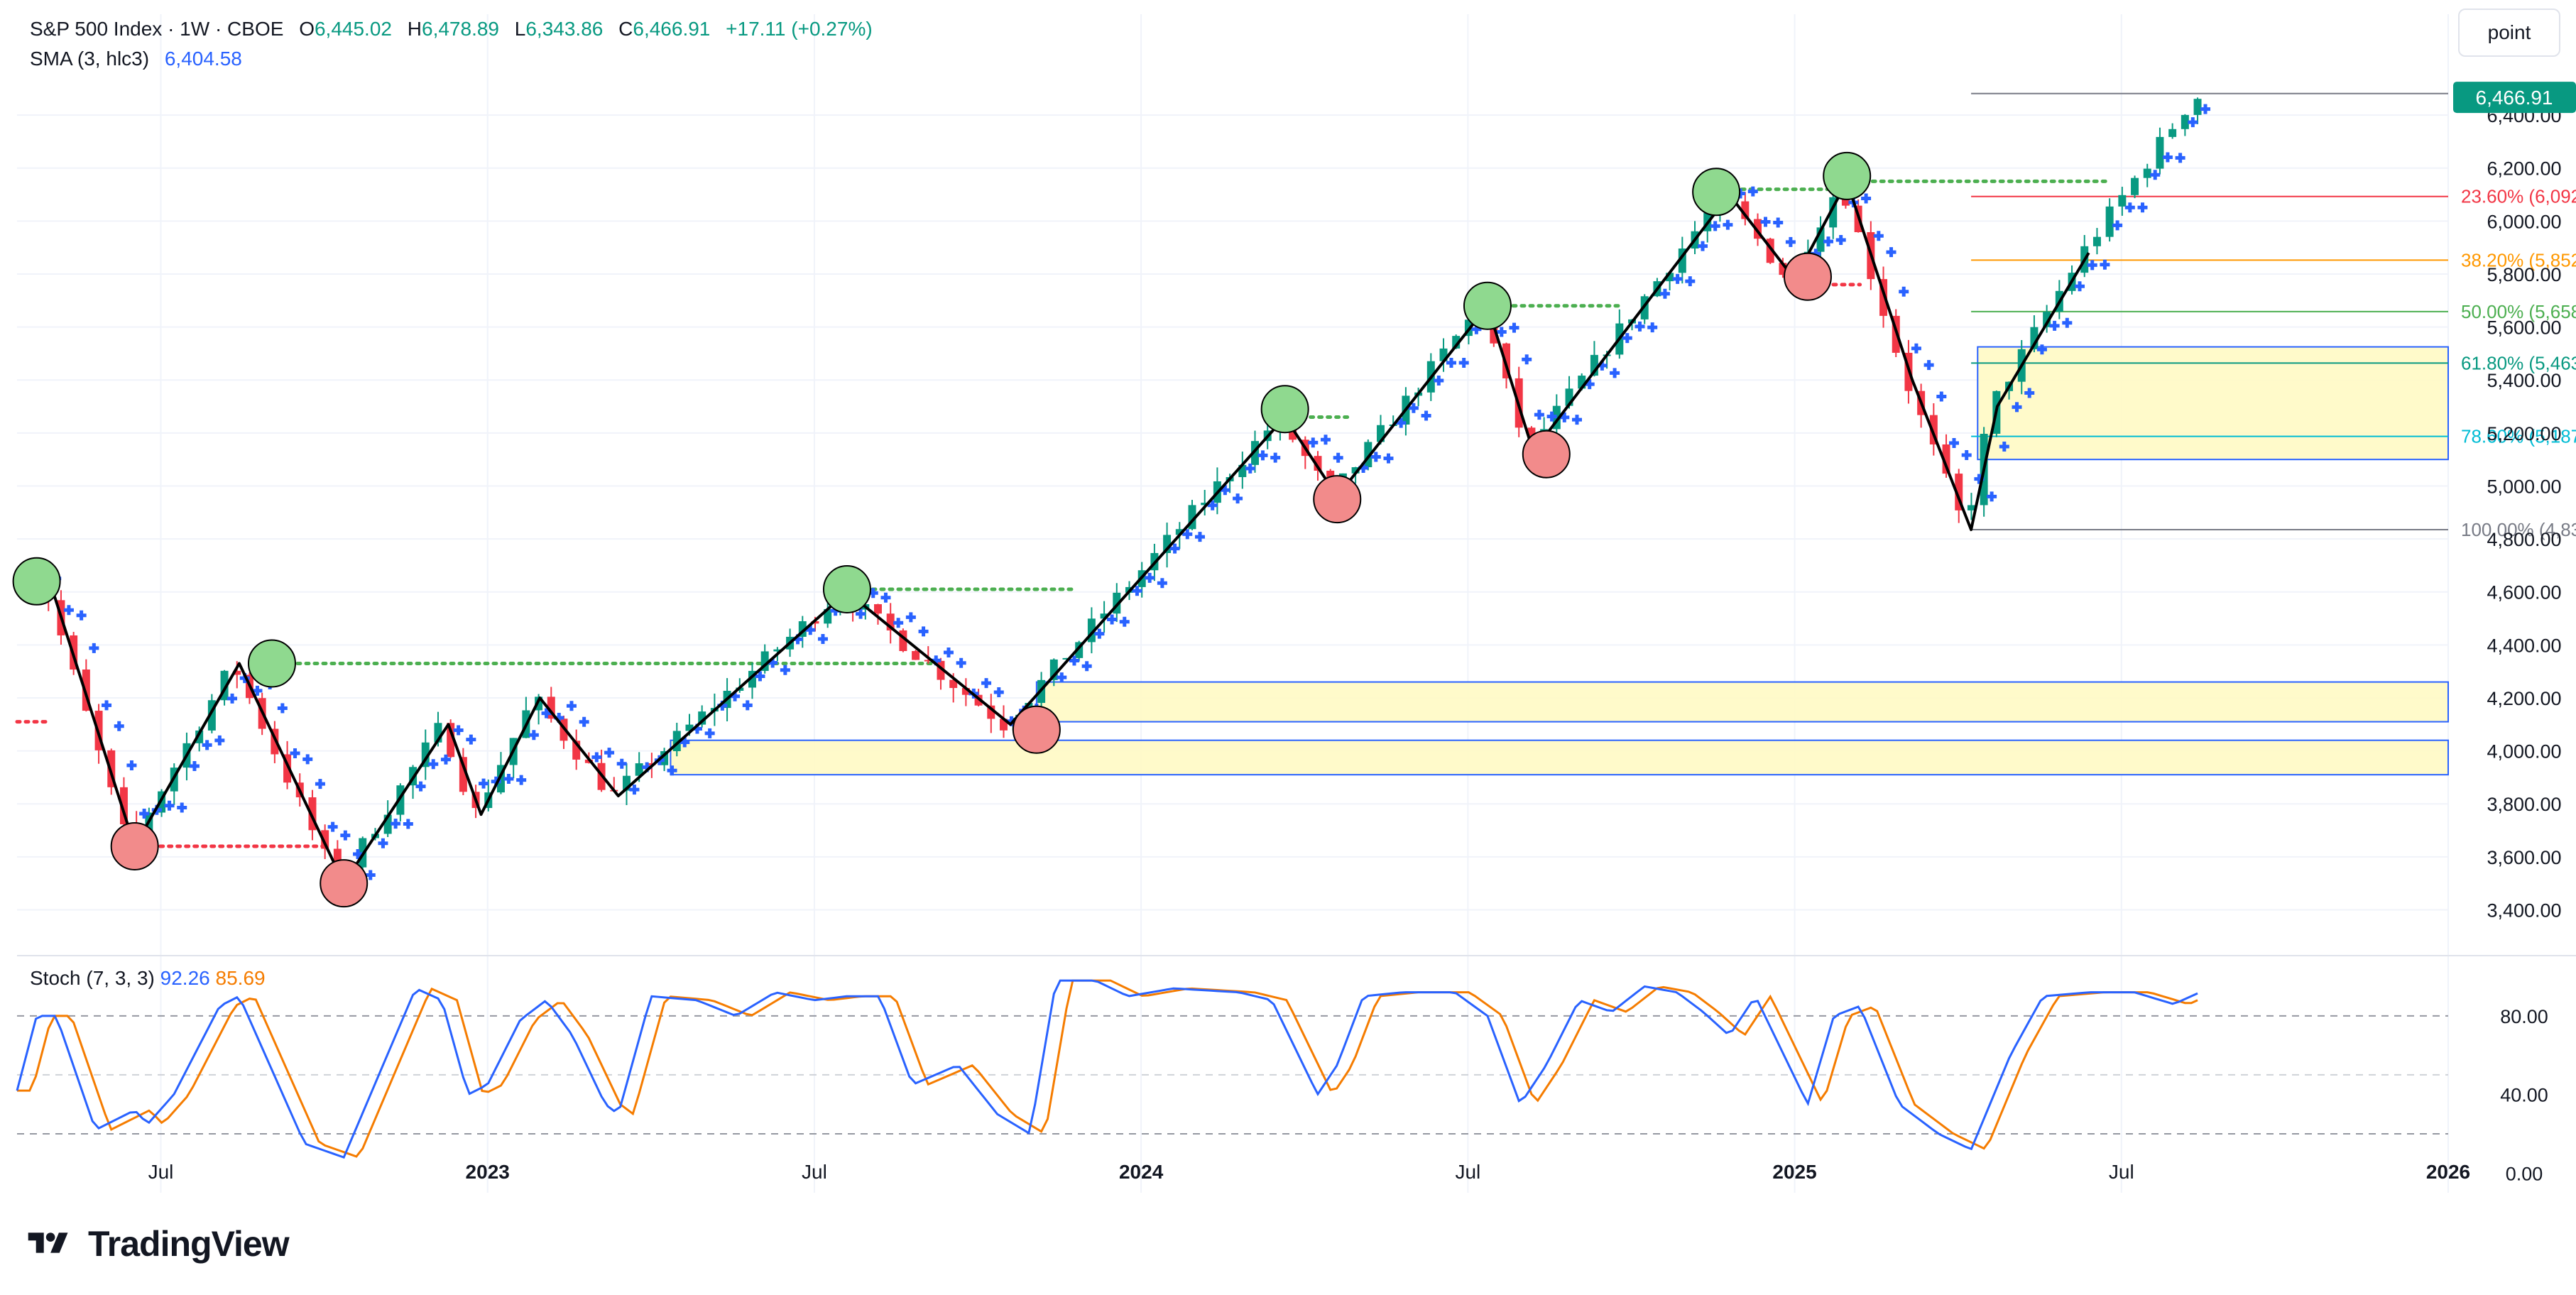  I want to click on symbol-title: S&P 500 Index · 1W · CBOE, so click(157, 29).